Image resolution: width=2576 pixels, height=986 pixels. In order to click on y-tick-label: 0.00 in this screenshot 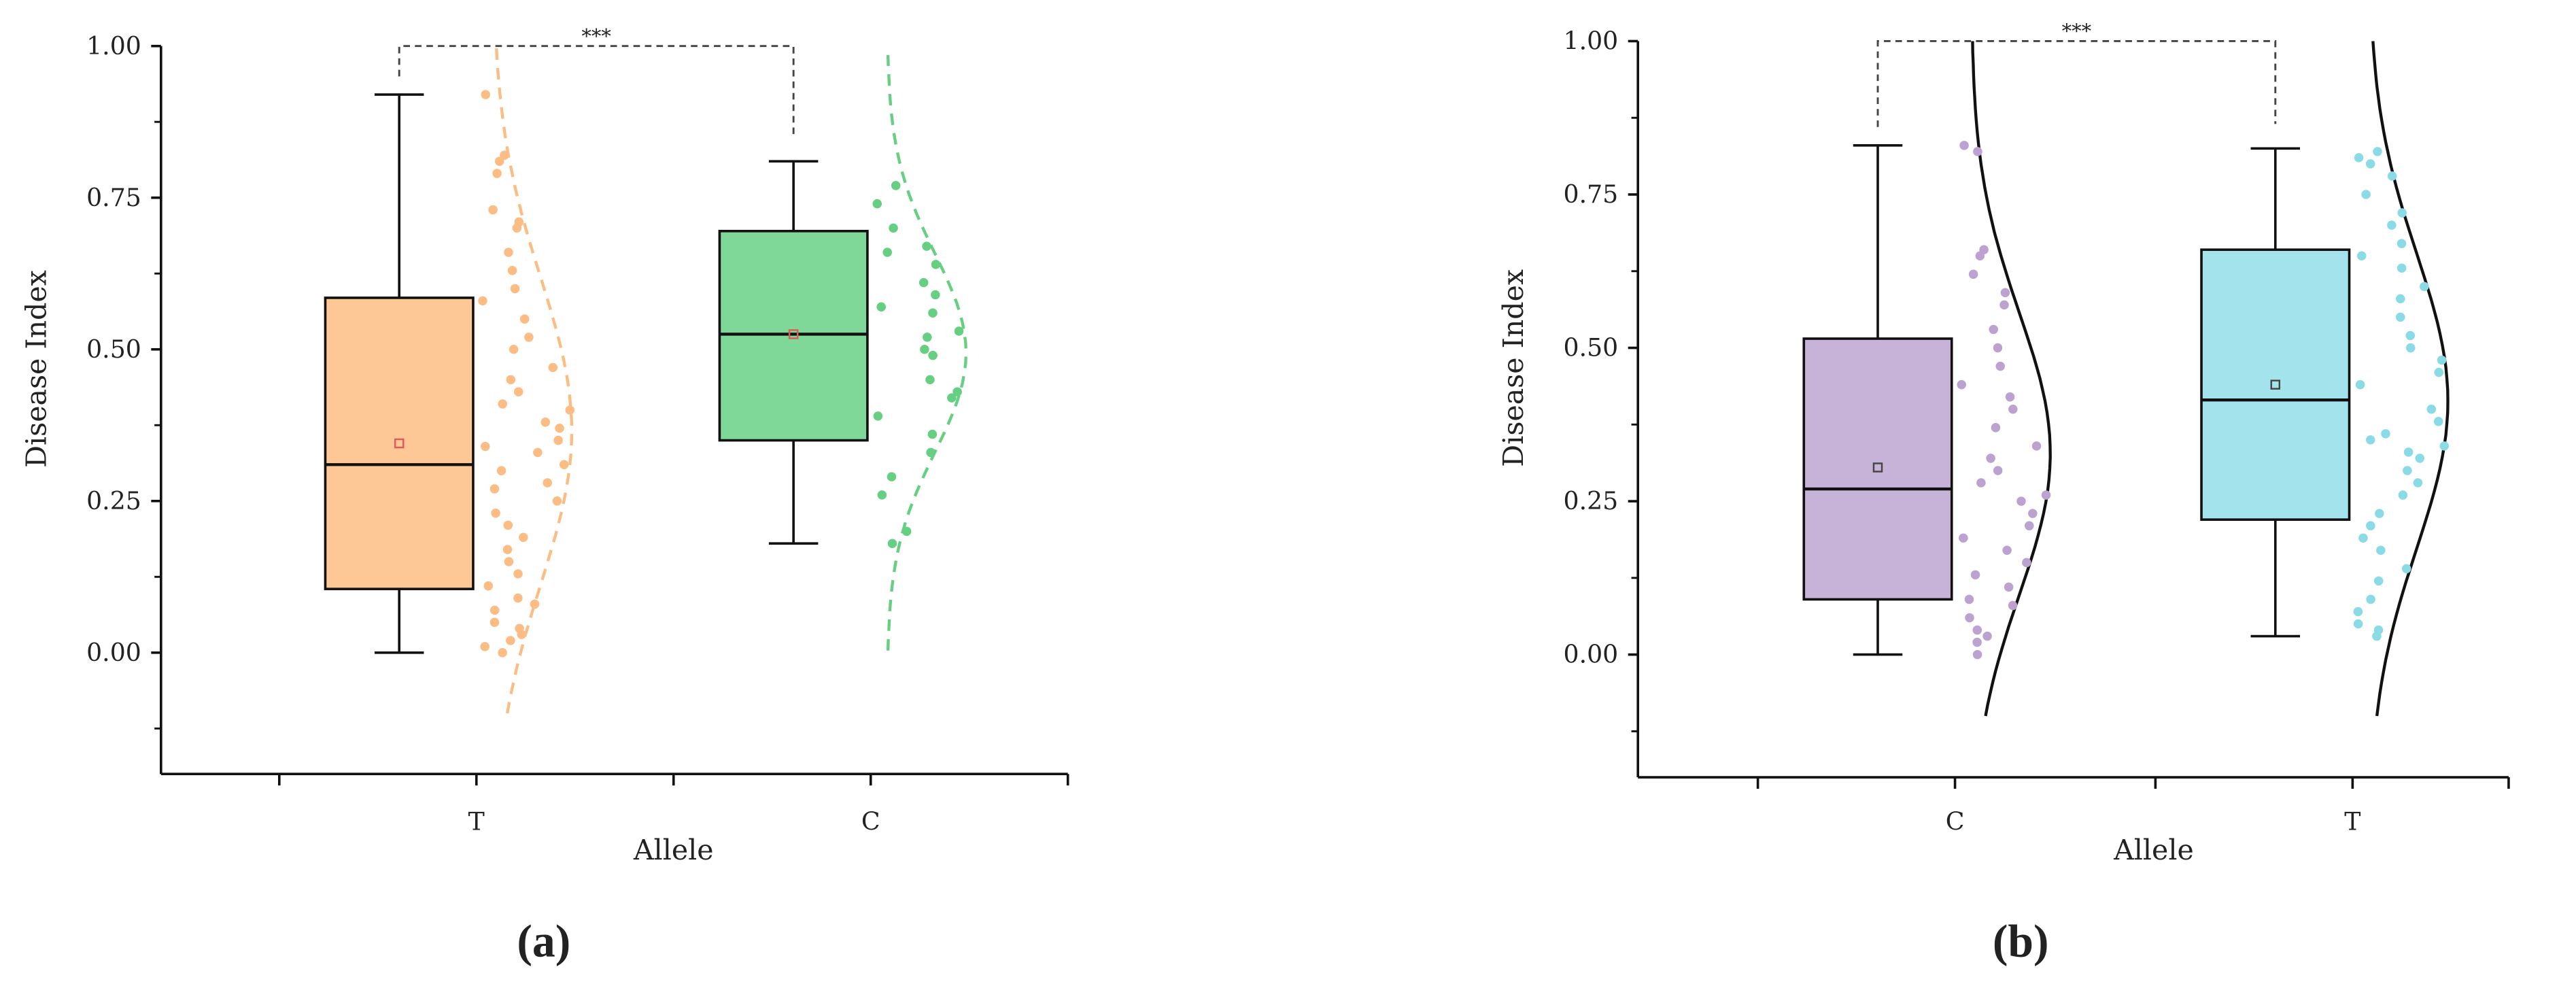, I will do `click(1591, 655)`.